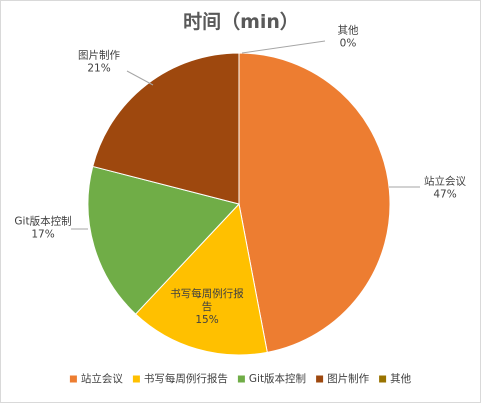 The width and height of the screenshot is (481, 403). I want to click on legend: 站立会议 书写每周例行报告 Git版本控制 图片制作 其他, so click(240, 378).